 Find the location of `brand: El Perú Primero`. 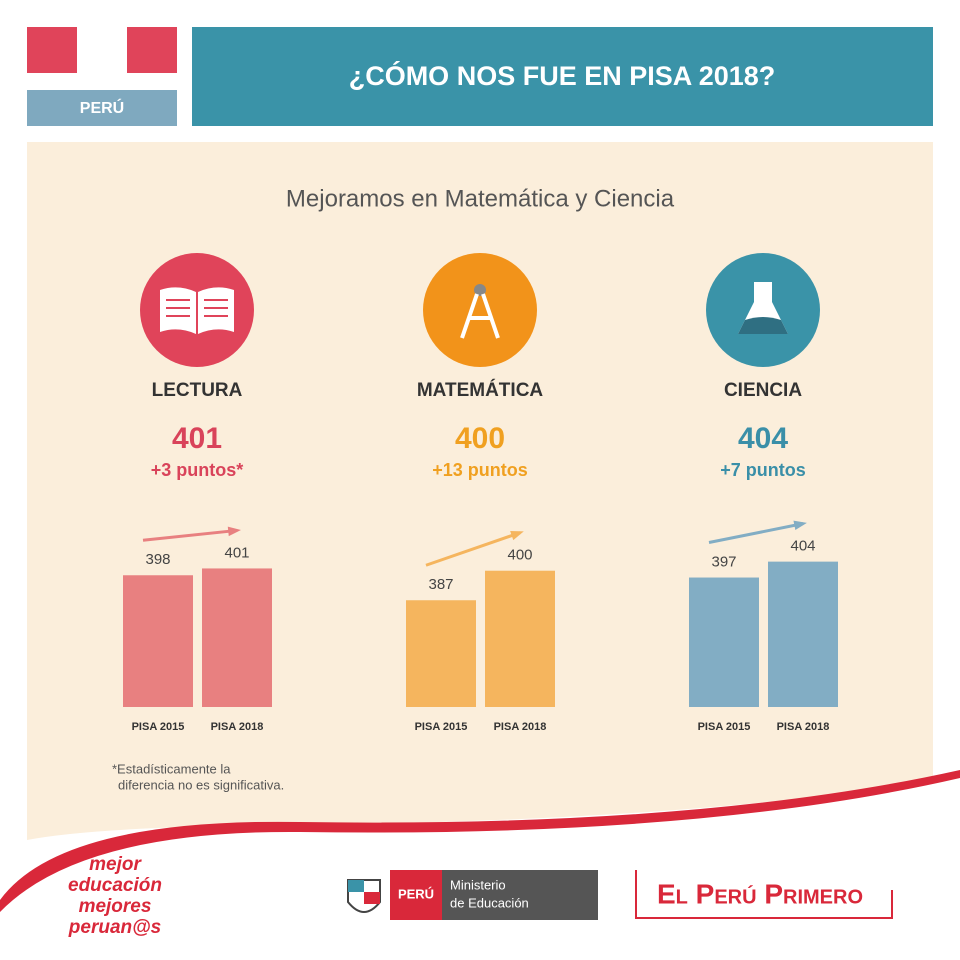

brand: El Perú Primero is located at coordinates (760, 893).